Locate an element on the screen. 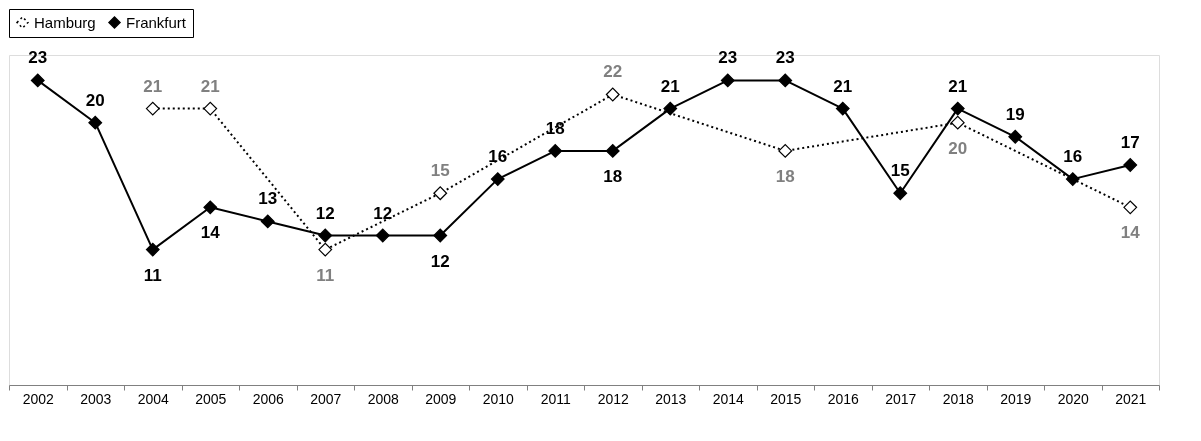 The width and height of the screenshot is (1201, 441). x-tick-label: 2015 is located at coordinates (786, 398).